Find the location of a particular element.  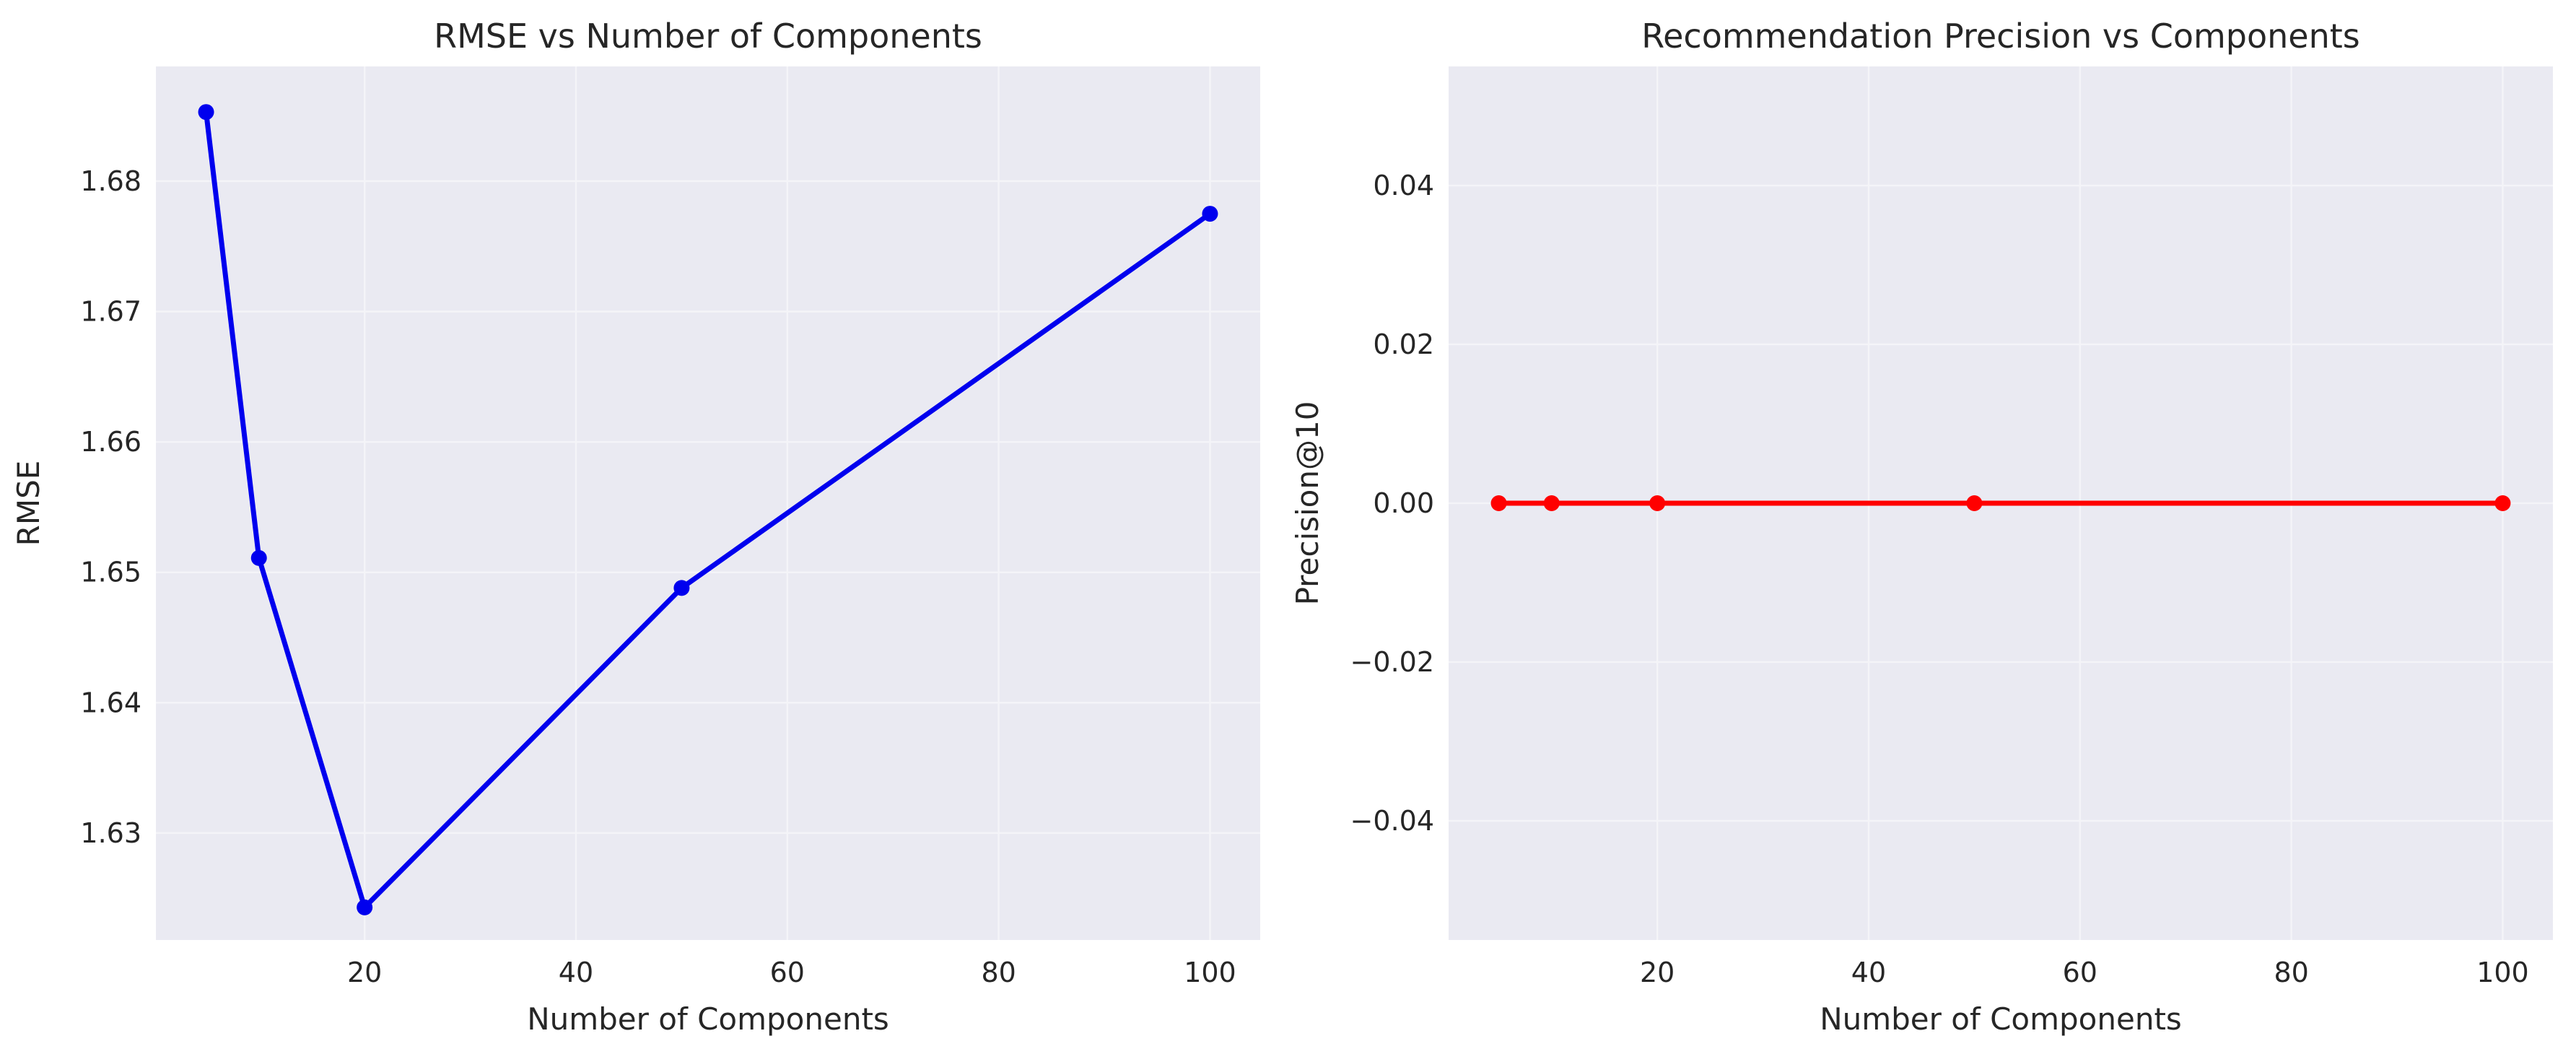

precision-y-ticks: −0.04 −0.02 0.00 0.02 0.04 is located at coordinates (1392, 503).